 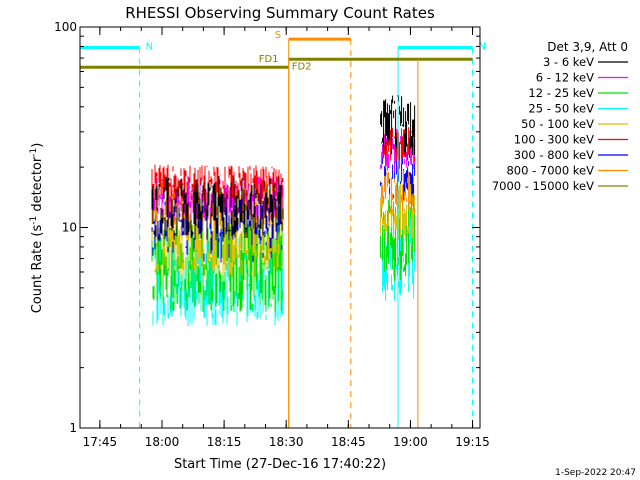 What do you see at coordinates (565, 78) in the screenshot?
I see `legend-label: 6 - 12 keV` at bounding box center [565, 78].